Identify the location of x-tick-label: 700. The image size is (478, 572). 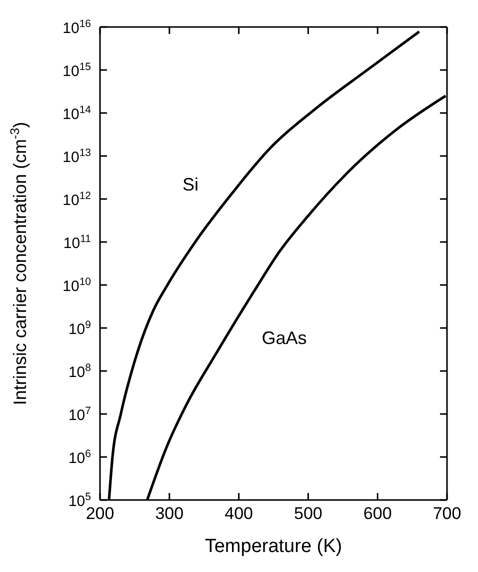
(447, 513).